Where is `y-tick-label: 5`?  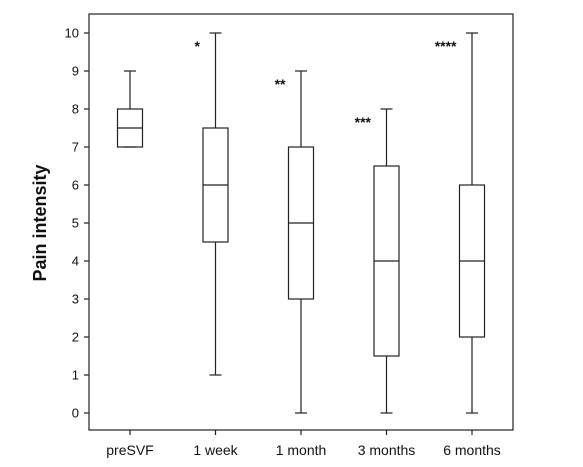 y-tick-label: 5 is located at coordinates (75, 223).